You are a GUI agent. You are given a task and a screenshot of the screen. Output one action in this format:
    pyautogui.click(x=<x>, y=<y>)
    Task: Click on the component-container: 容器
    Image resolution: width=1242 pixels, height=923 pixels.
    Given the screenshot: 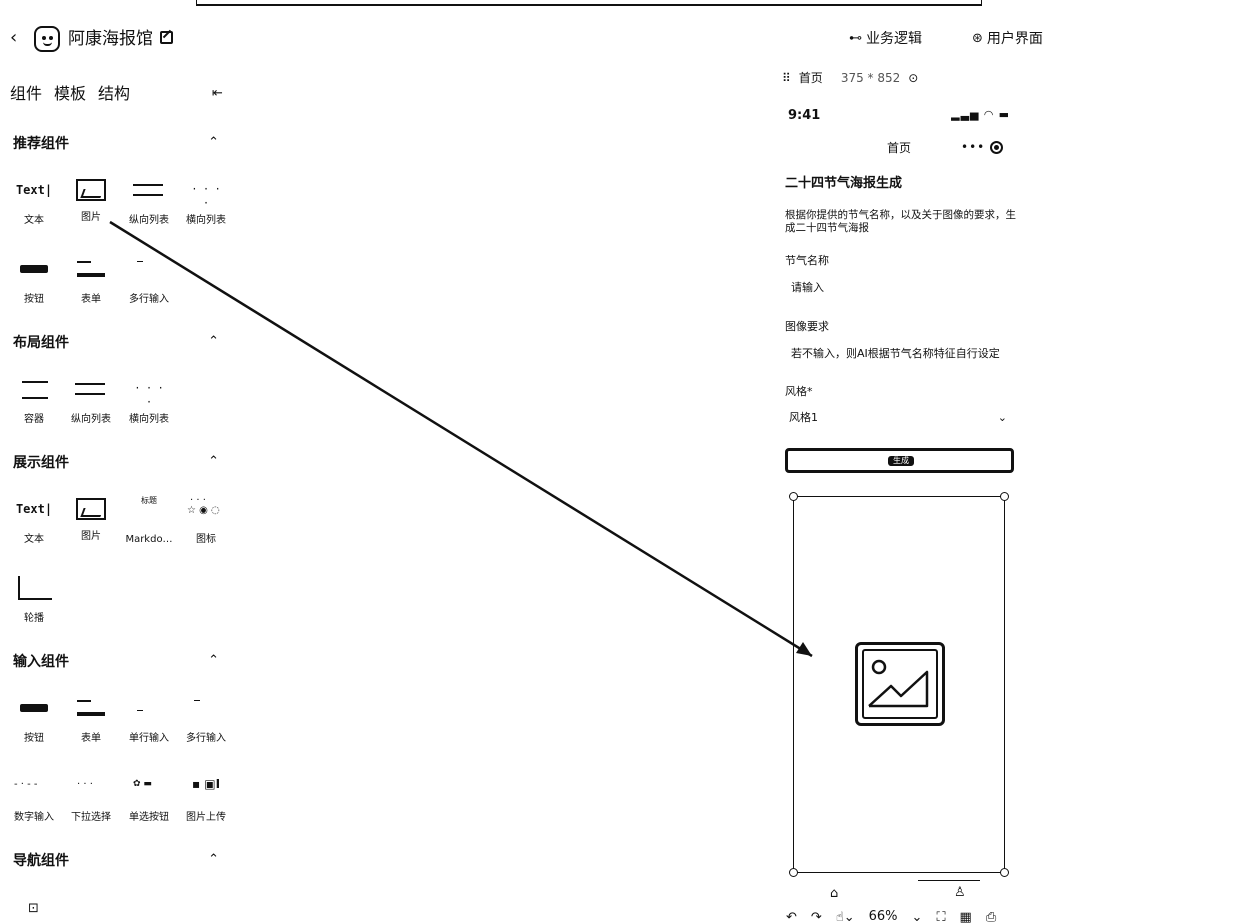 What is the action you would take?
    pyautogui.click(x=34, y=404)
    